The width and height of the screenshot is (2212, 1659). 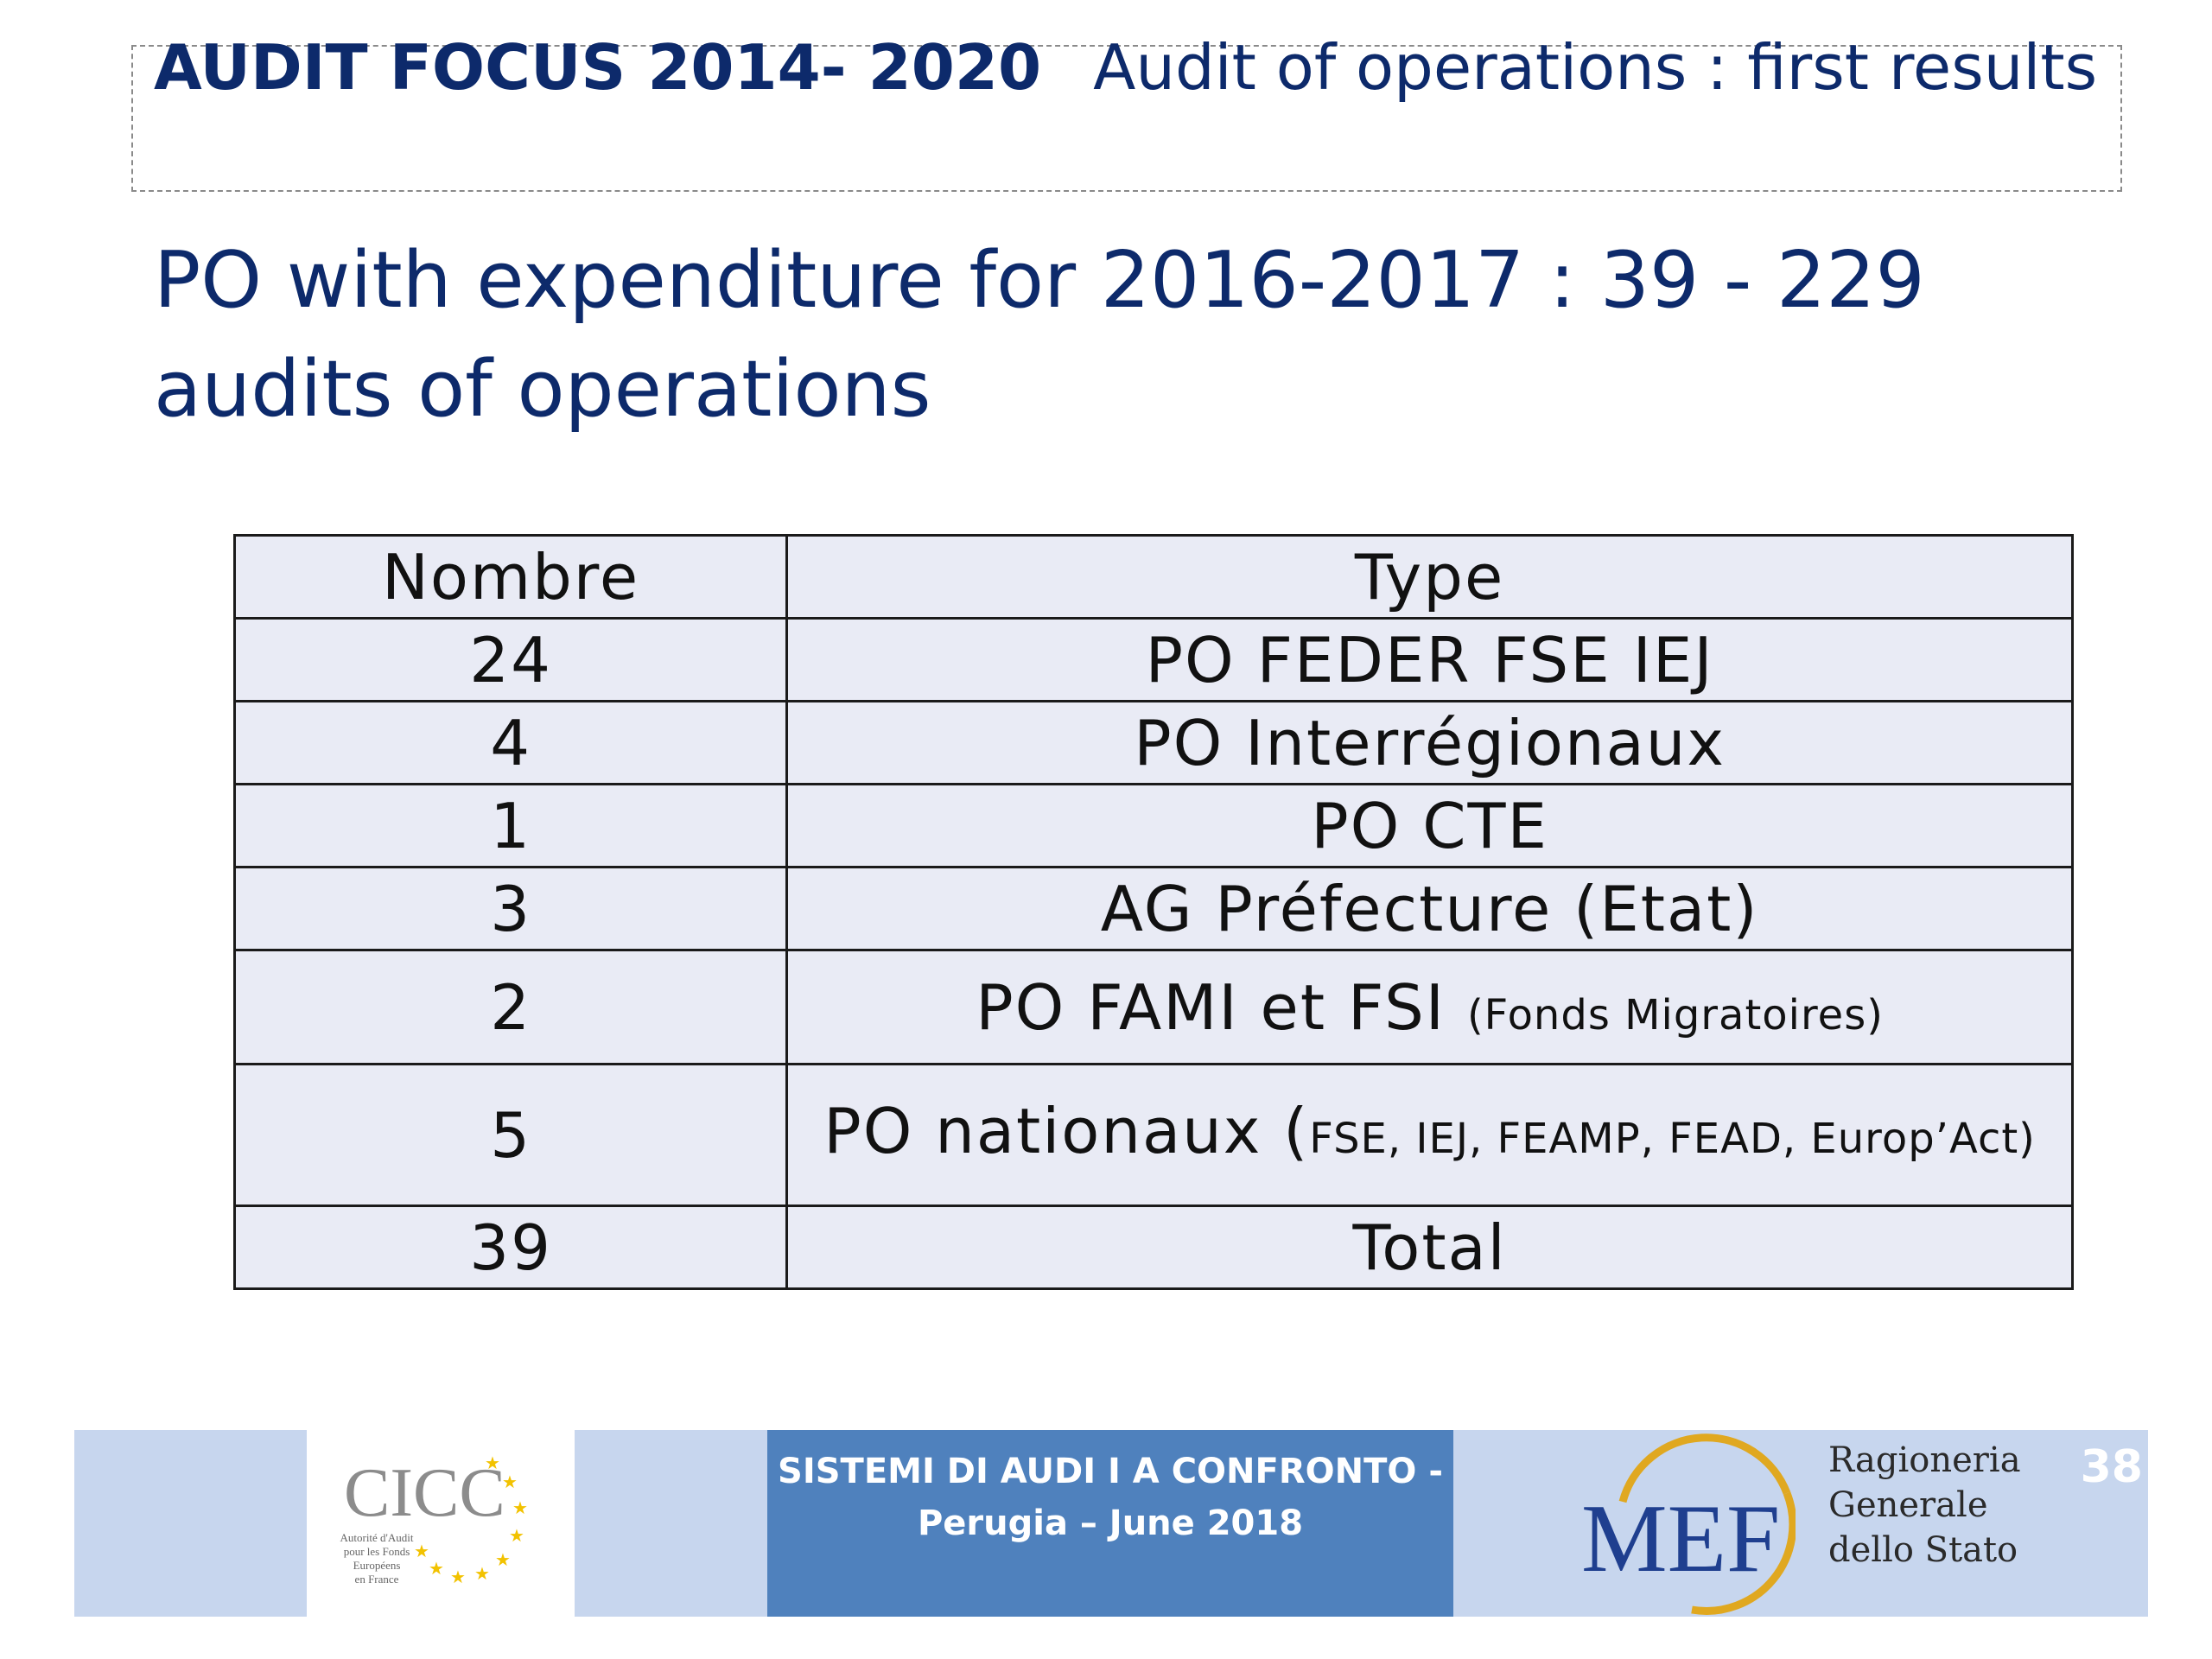 I want to click on eu-stars-icon: ★ ★ ★ ★ ★ ★ ★ ★ ★, so click(x=471, y=1519).